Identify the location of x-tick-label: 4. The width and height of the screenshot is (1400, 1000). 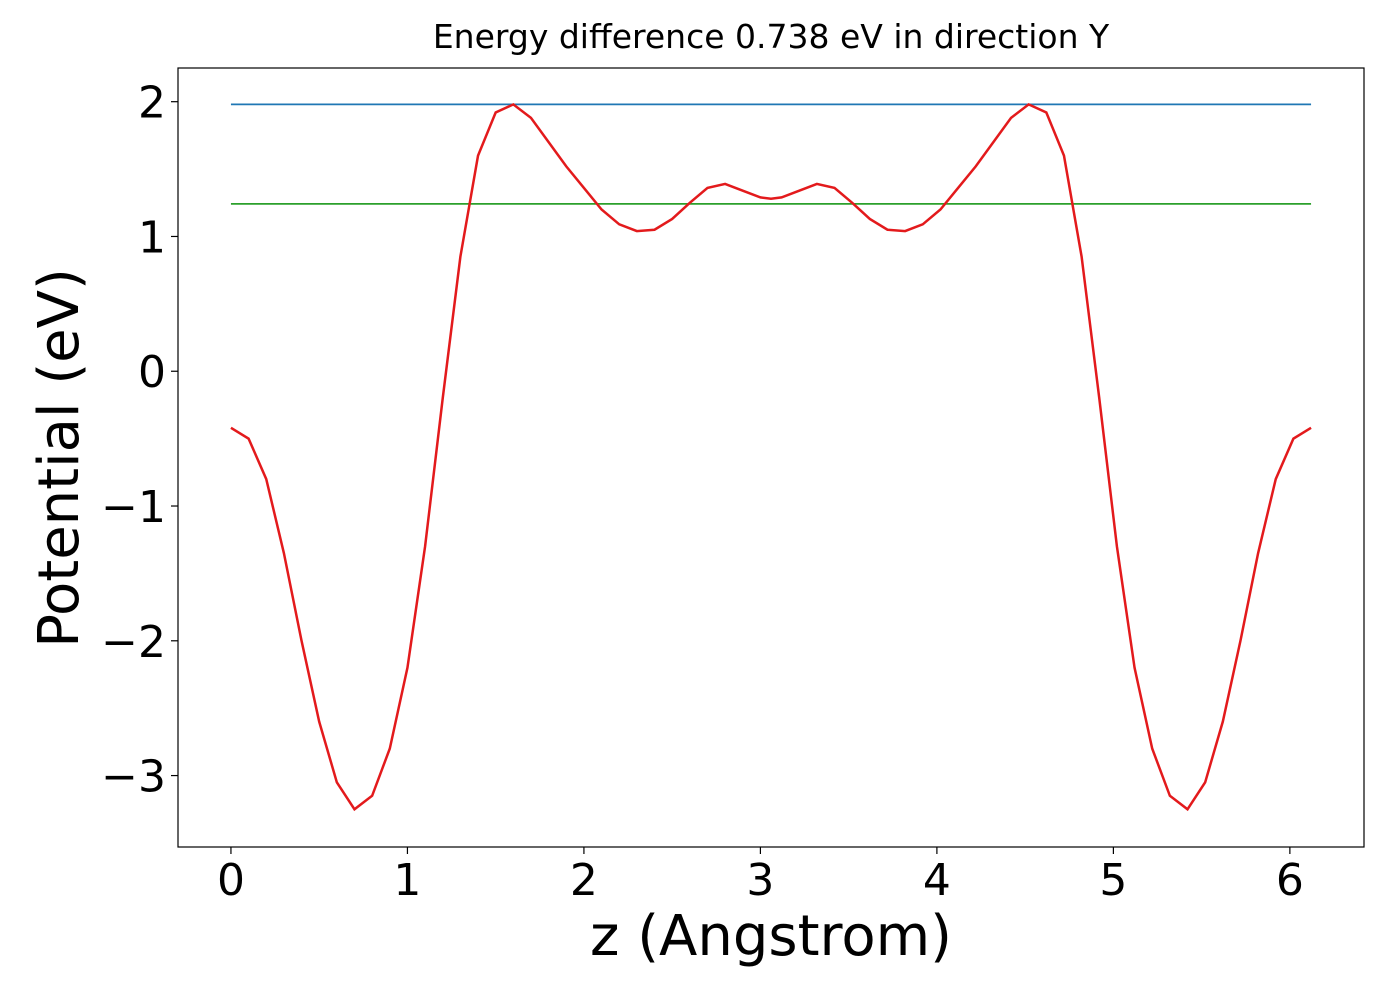
(937, 880).